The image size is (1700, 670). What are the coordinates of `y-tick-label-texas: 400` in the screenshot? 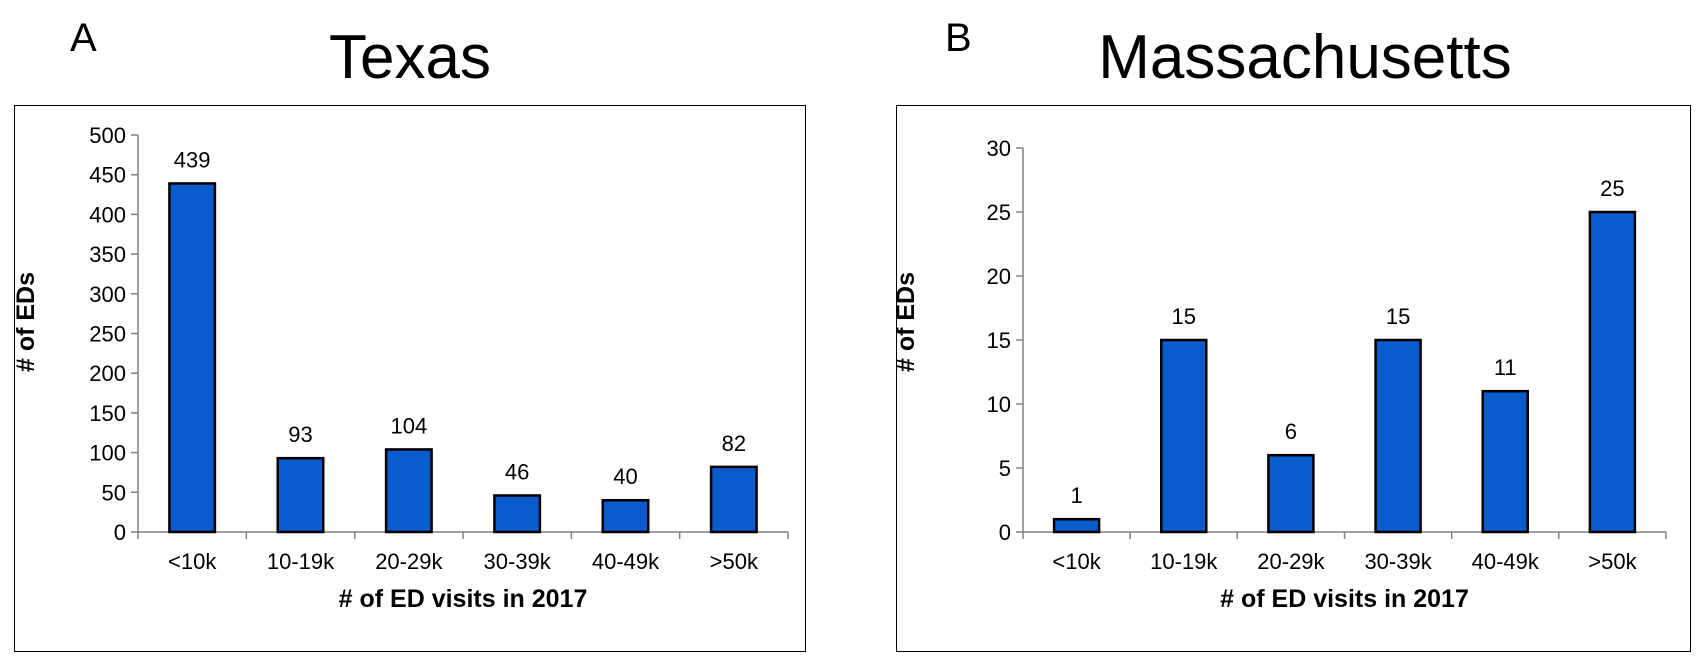 It's located at (107, 214).